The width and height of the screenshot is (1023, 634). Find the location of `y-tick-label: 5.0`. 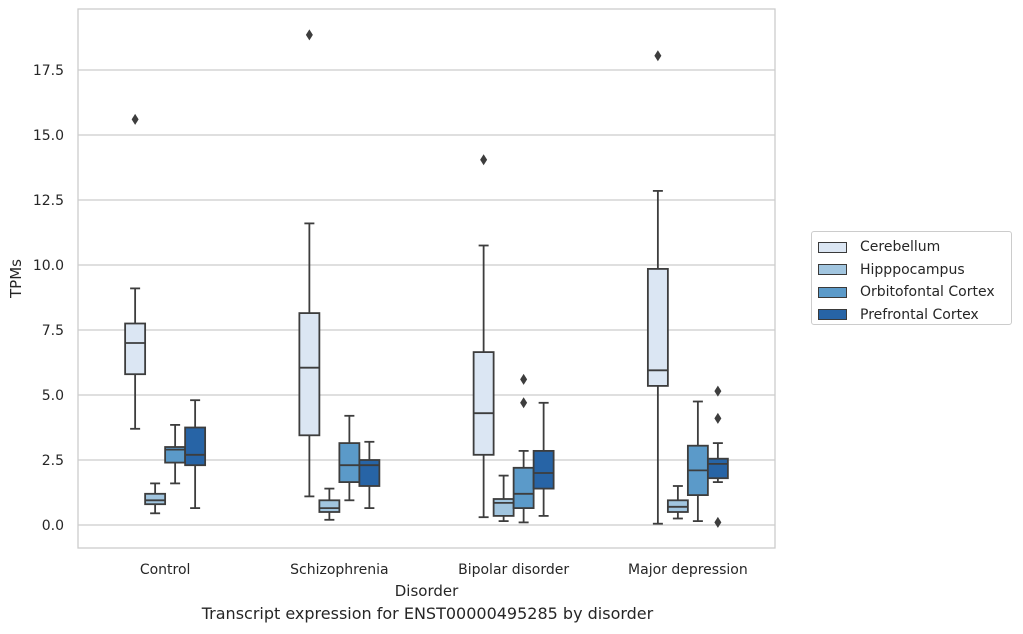

y-tick-label: 5.0 is located at coordinates (53, 396).